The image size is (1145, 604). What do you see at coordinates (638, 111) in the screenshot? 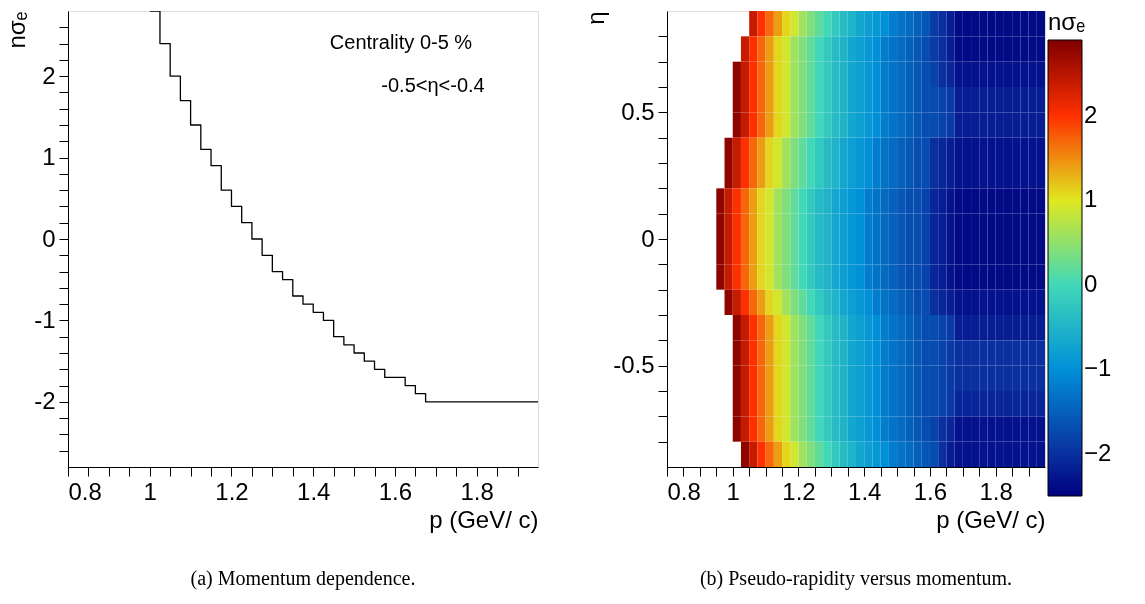
I see `y-tick-label: 0.5` at bounding box center [638, 111].